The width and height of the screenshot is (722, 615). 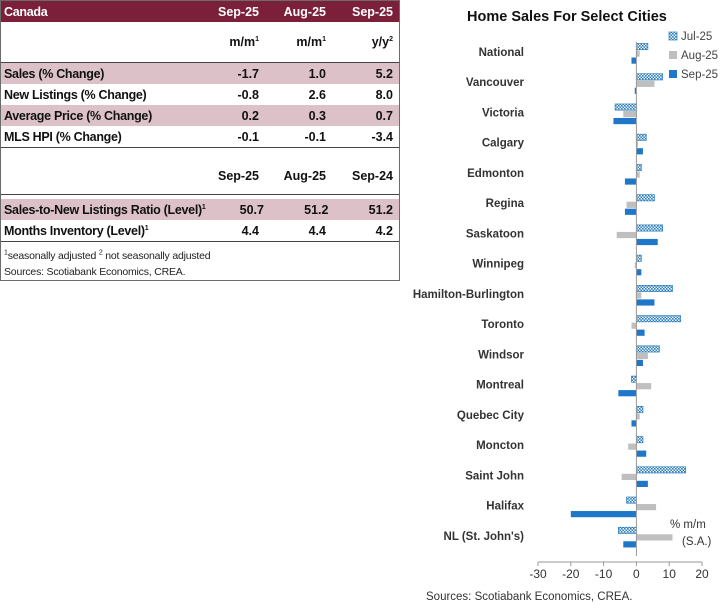 What do you see at coordinates (636, 574) in the screenshot?
I see `x-tick-label: 0` at bounding box center [636, 574].